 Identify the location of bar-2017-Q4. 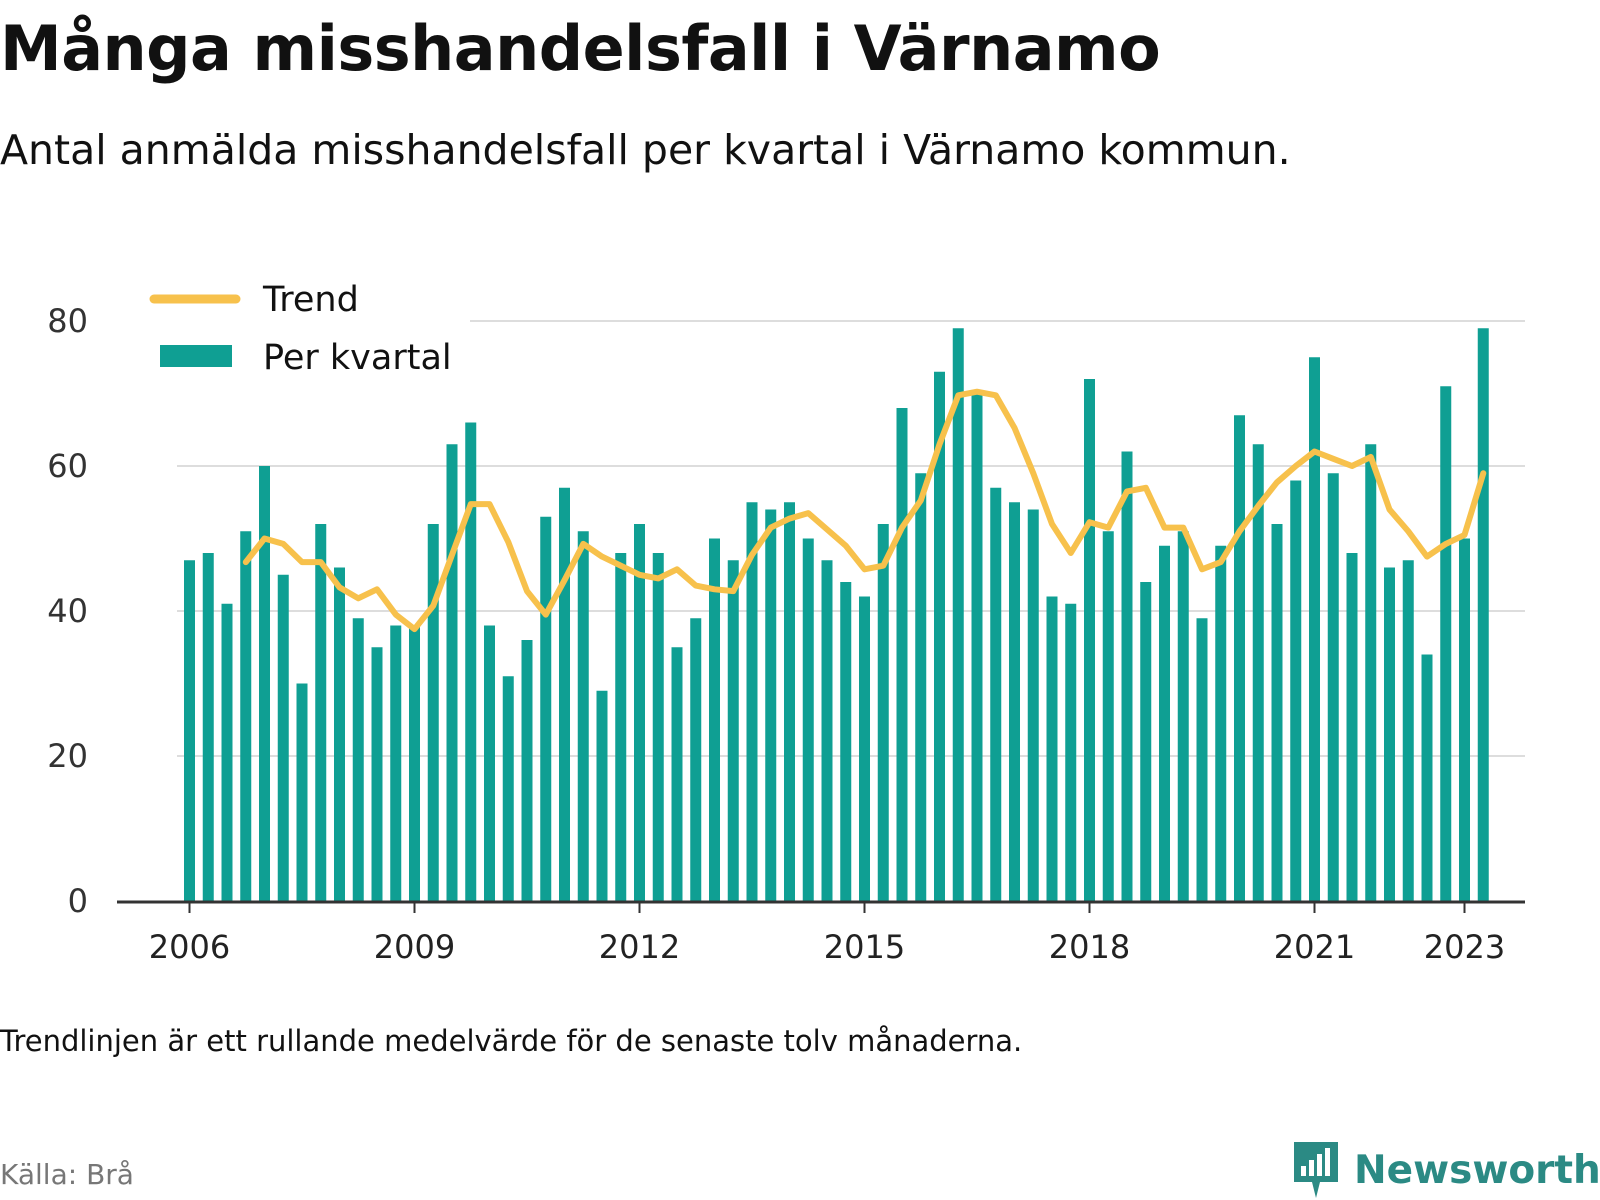
(1071, 752).